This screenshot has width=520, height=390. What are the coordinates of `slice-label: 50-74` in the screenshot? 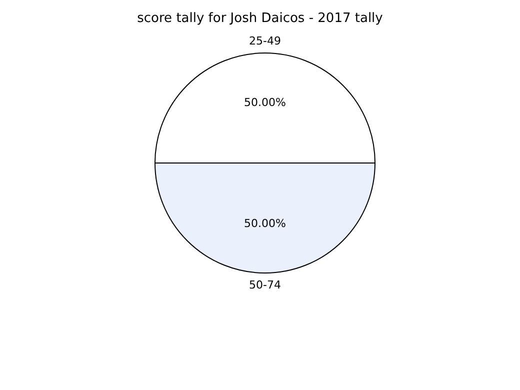 It's located at (265, 285).